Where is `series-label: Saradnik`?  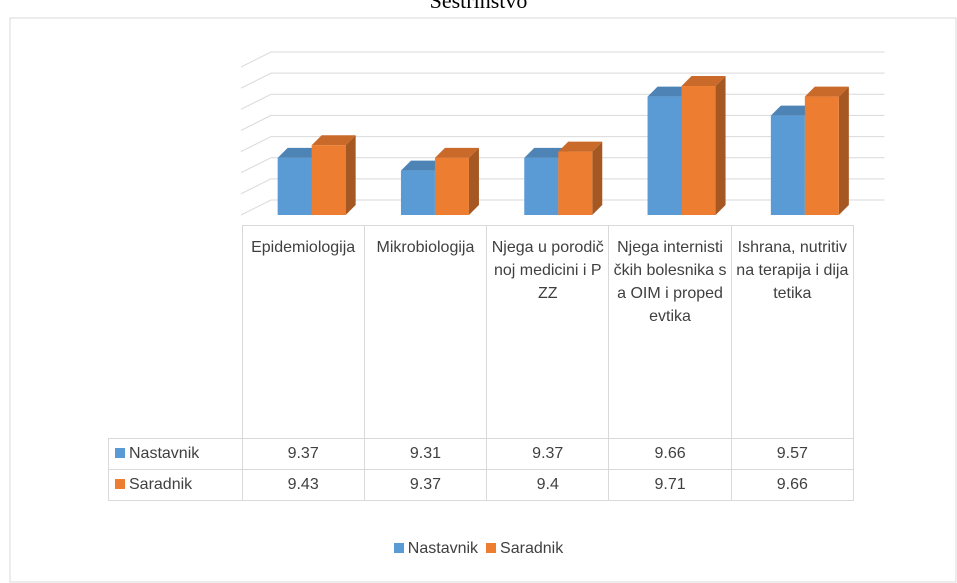 series-label: Saradnik is located at coordinates (175, 485).